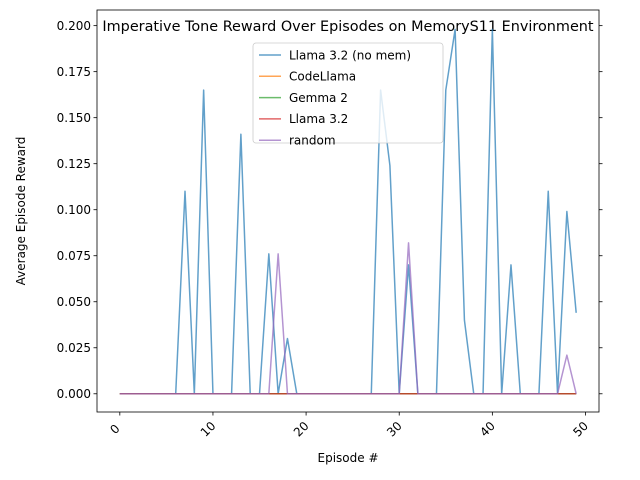 This screenshot has height=480, width=640. Describe the element at coordinates (74, 26) in the screenshot. I see `y-tick-label: 0.200` at that location.